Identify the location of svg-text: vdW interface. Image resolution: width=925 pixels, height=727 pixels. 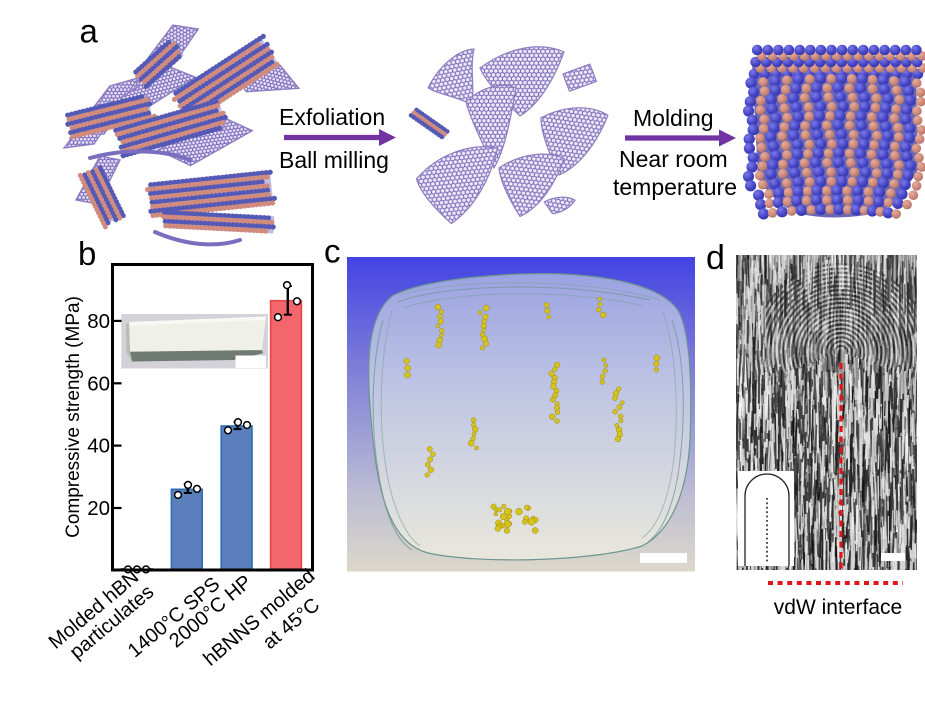
(838, 607).